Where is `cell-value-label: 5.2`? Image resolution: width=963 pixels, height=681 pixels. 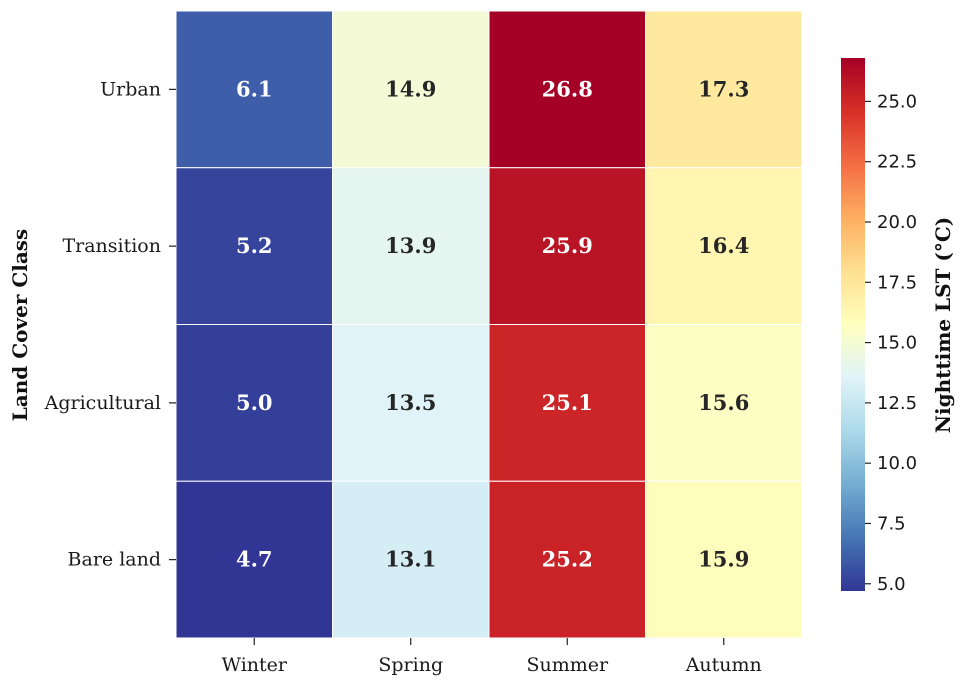 cell-value-label: 5.2 is located at coordinates (254, 245).